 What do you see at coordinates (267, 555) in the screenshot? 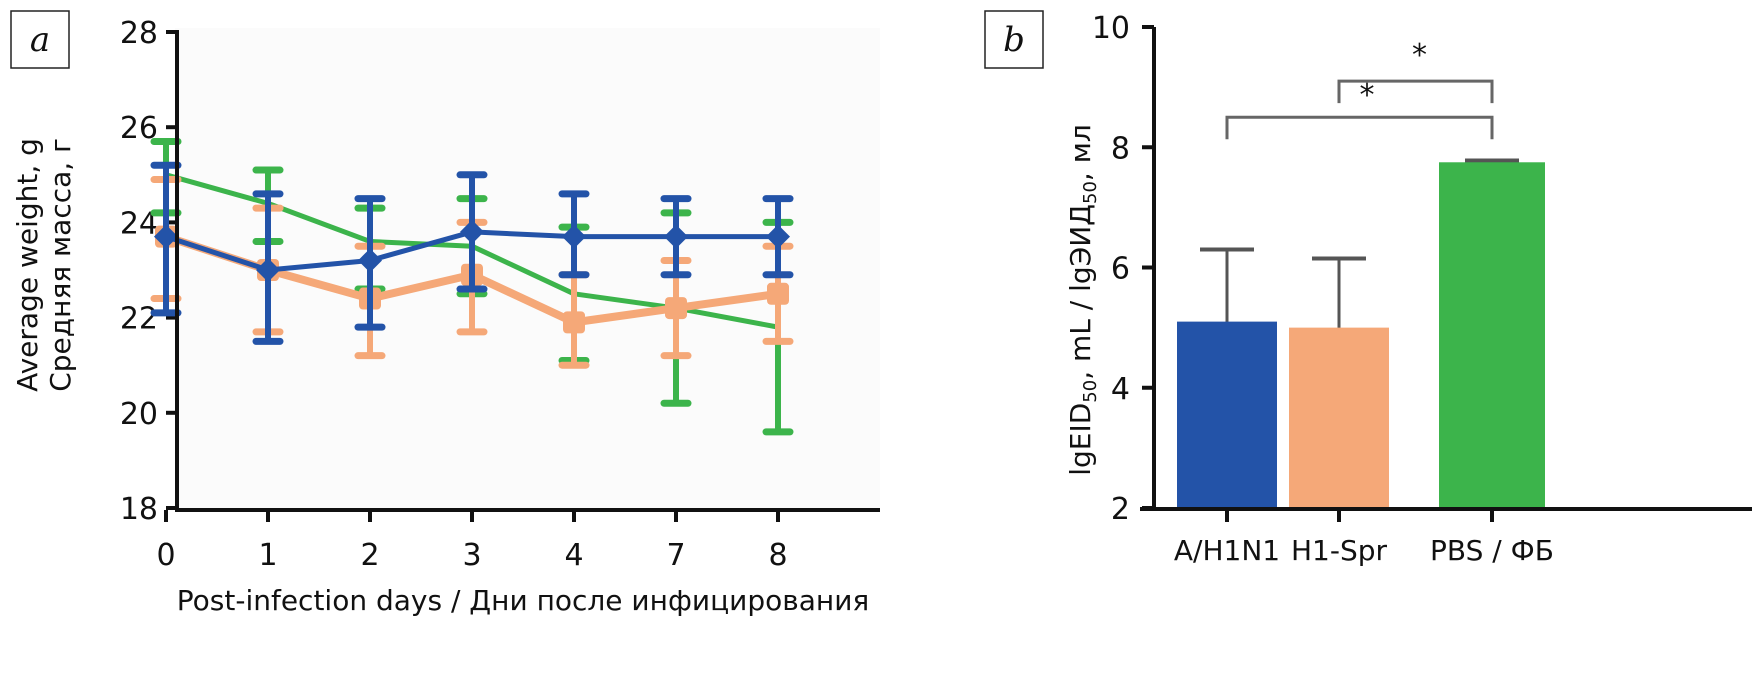
I see `x-tick-label-a: 1` at bounding box center [267, 555].